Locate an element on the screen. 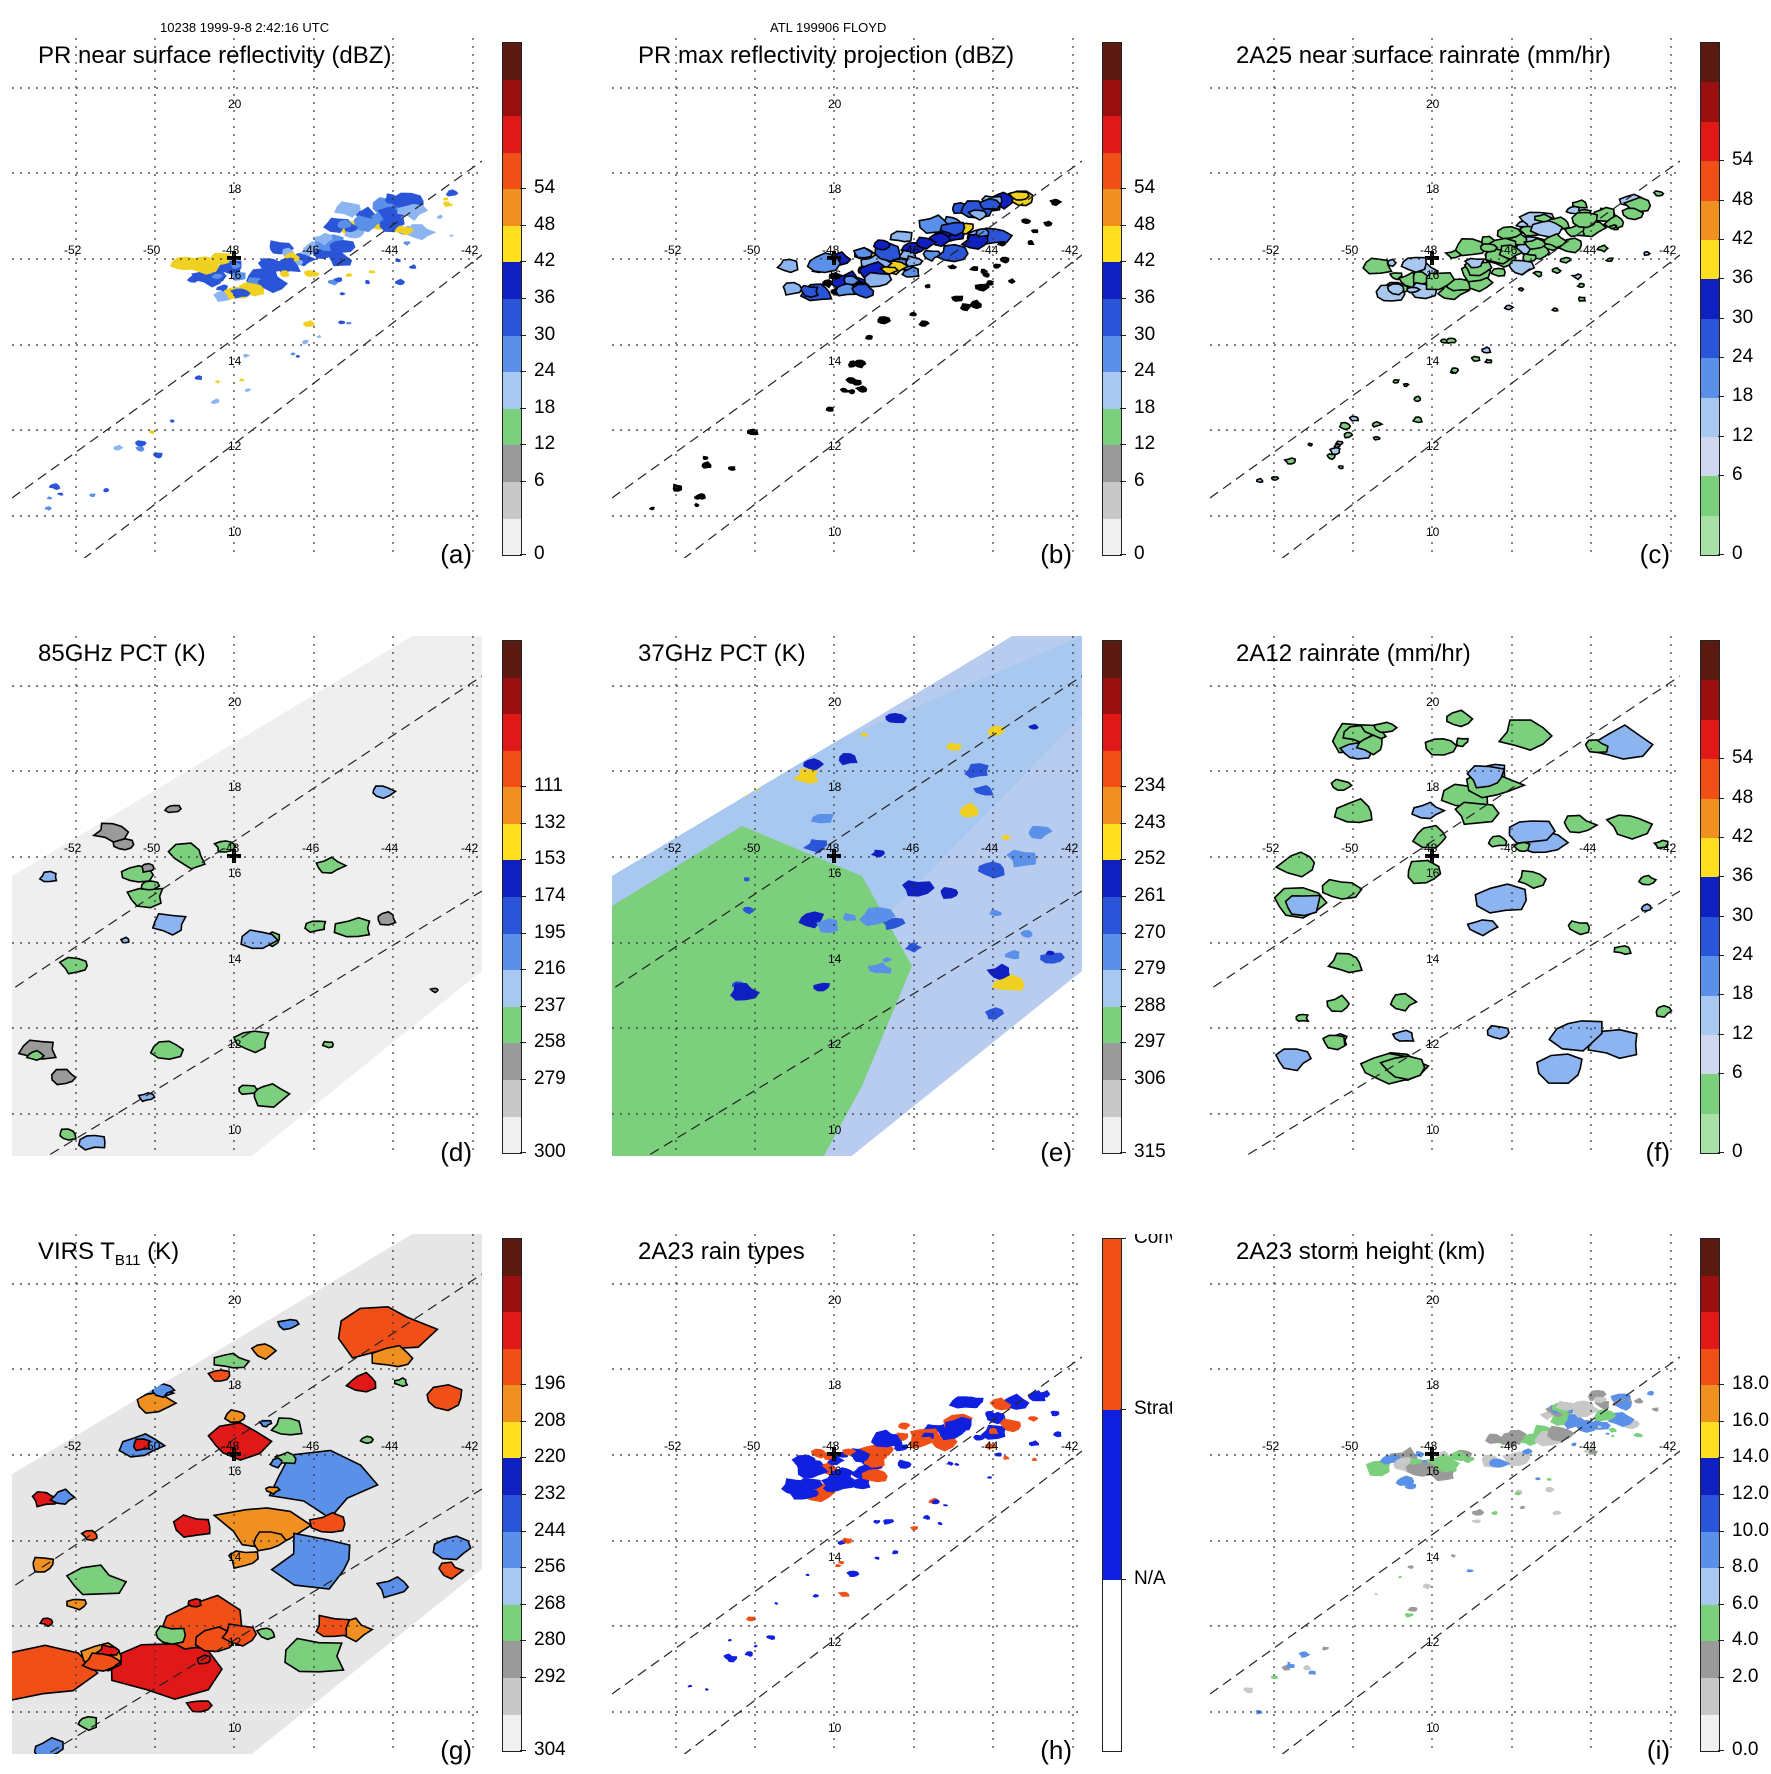 This screenshot has width=1771, height=1774. lat-label: 16 is located at coordinates (835, 1471).